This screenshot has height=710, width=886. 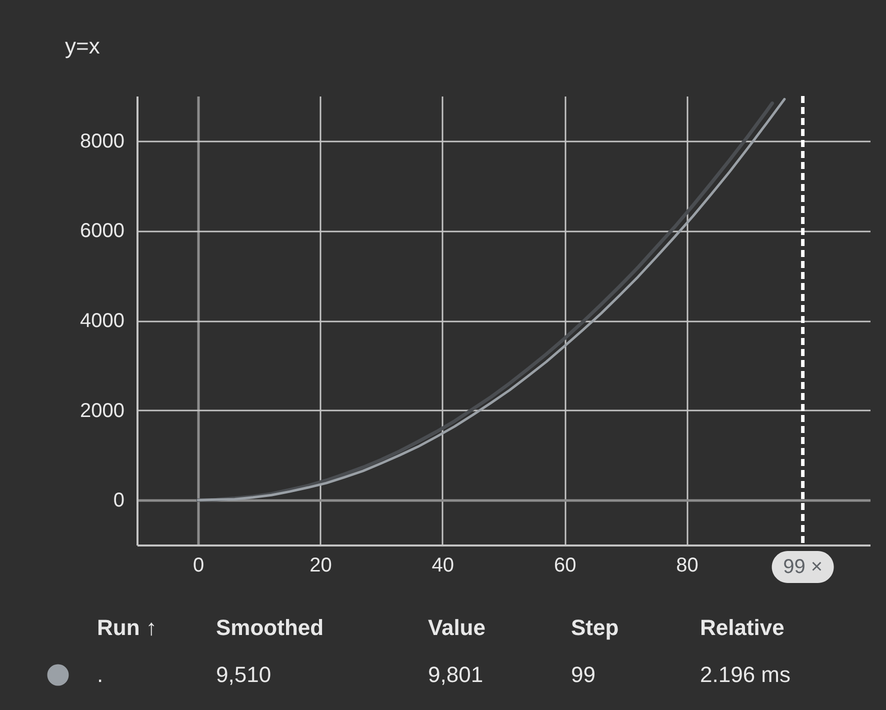 I want to click on text: 99, so click(x=583, y=674).